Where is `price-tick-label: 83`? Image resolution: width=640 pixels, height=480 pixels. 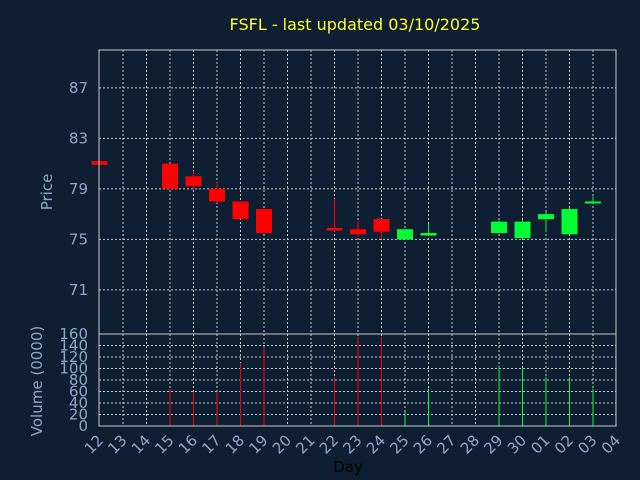 price-tick-label: 83 is located at coordinates (78, 138).